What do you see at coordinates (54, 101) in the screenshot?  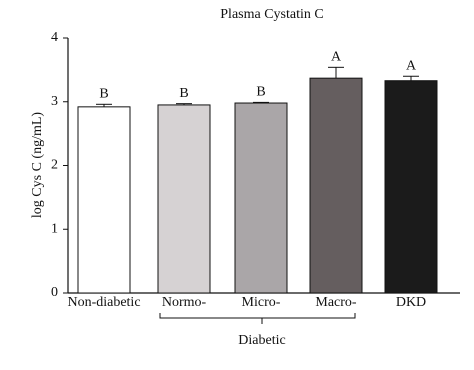 I see `y-tick-label: 3` at bounding box center [54, 101].